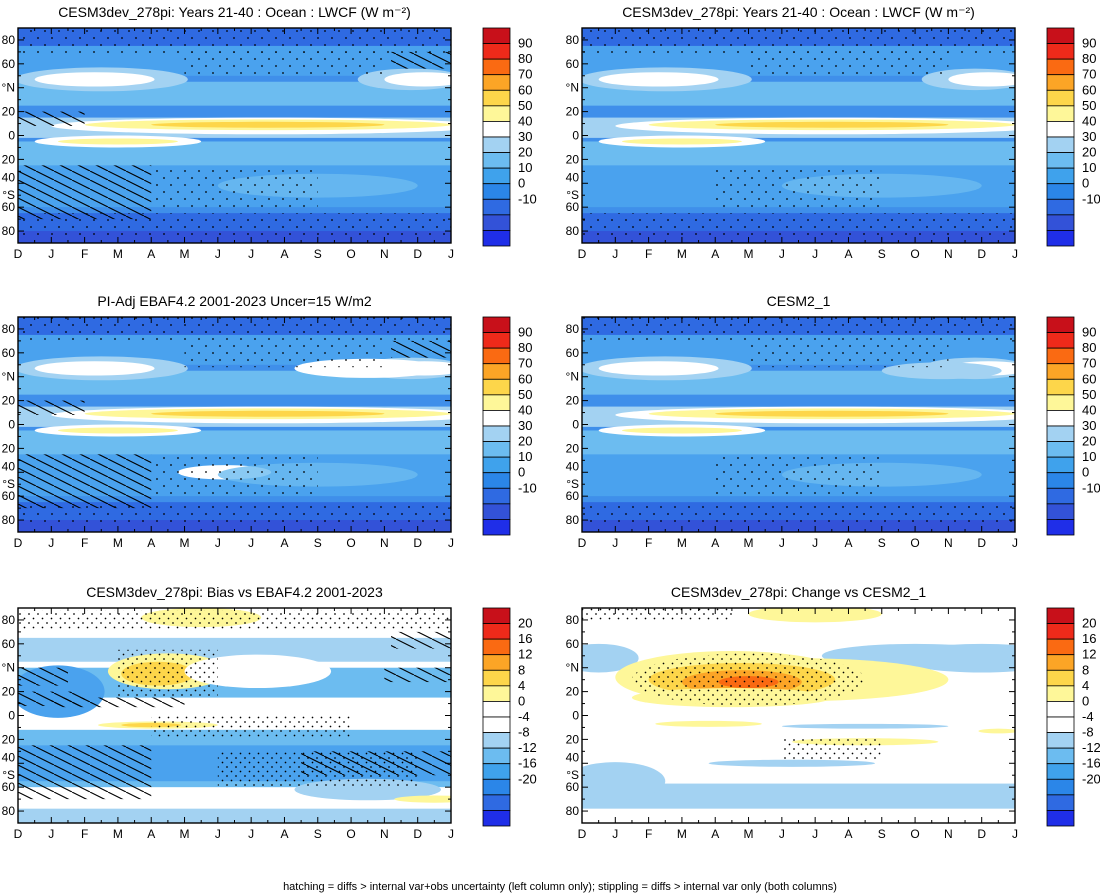  What do you see at coordinates (525, 654) in the screenshot?
I see `colorbar-label: 12` at bounding box center [525, 654].